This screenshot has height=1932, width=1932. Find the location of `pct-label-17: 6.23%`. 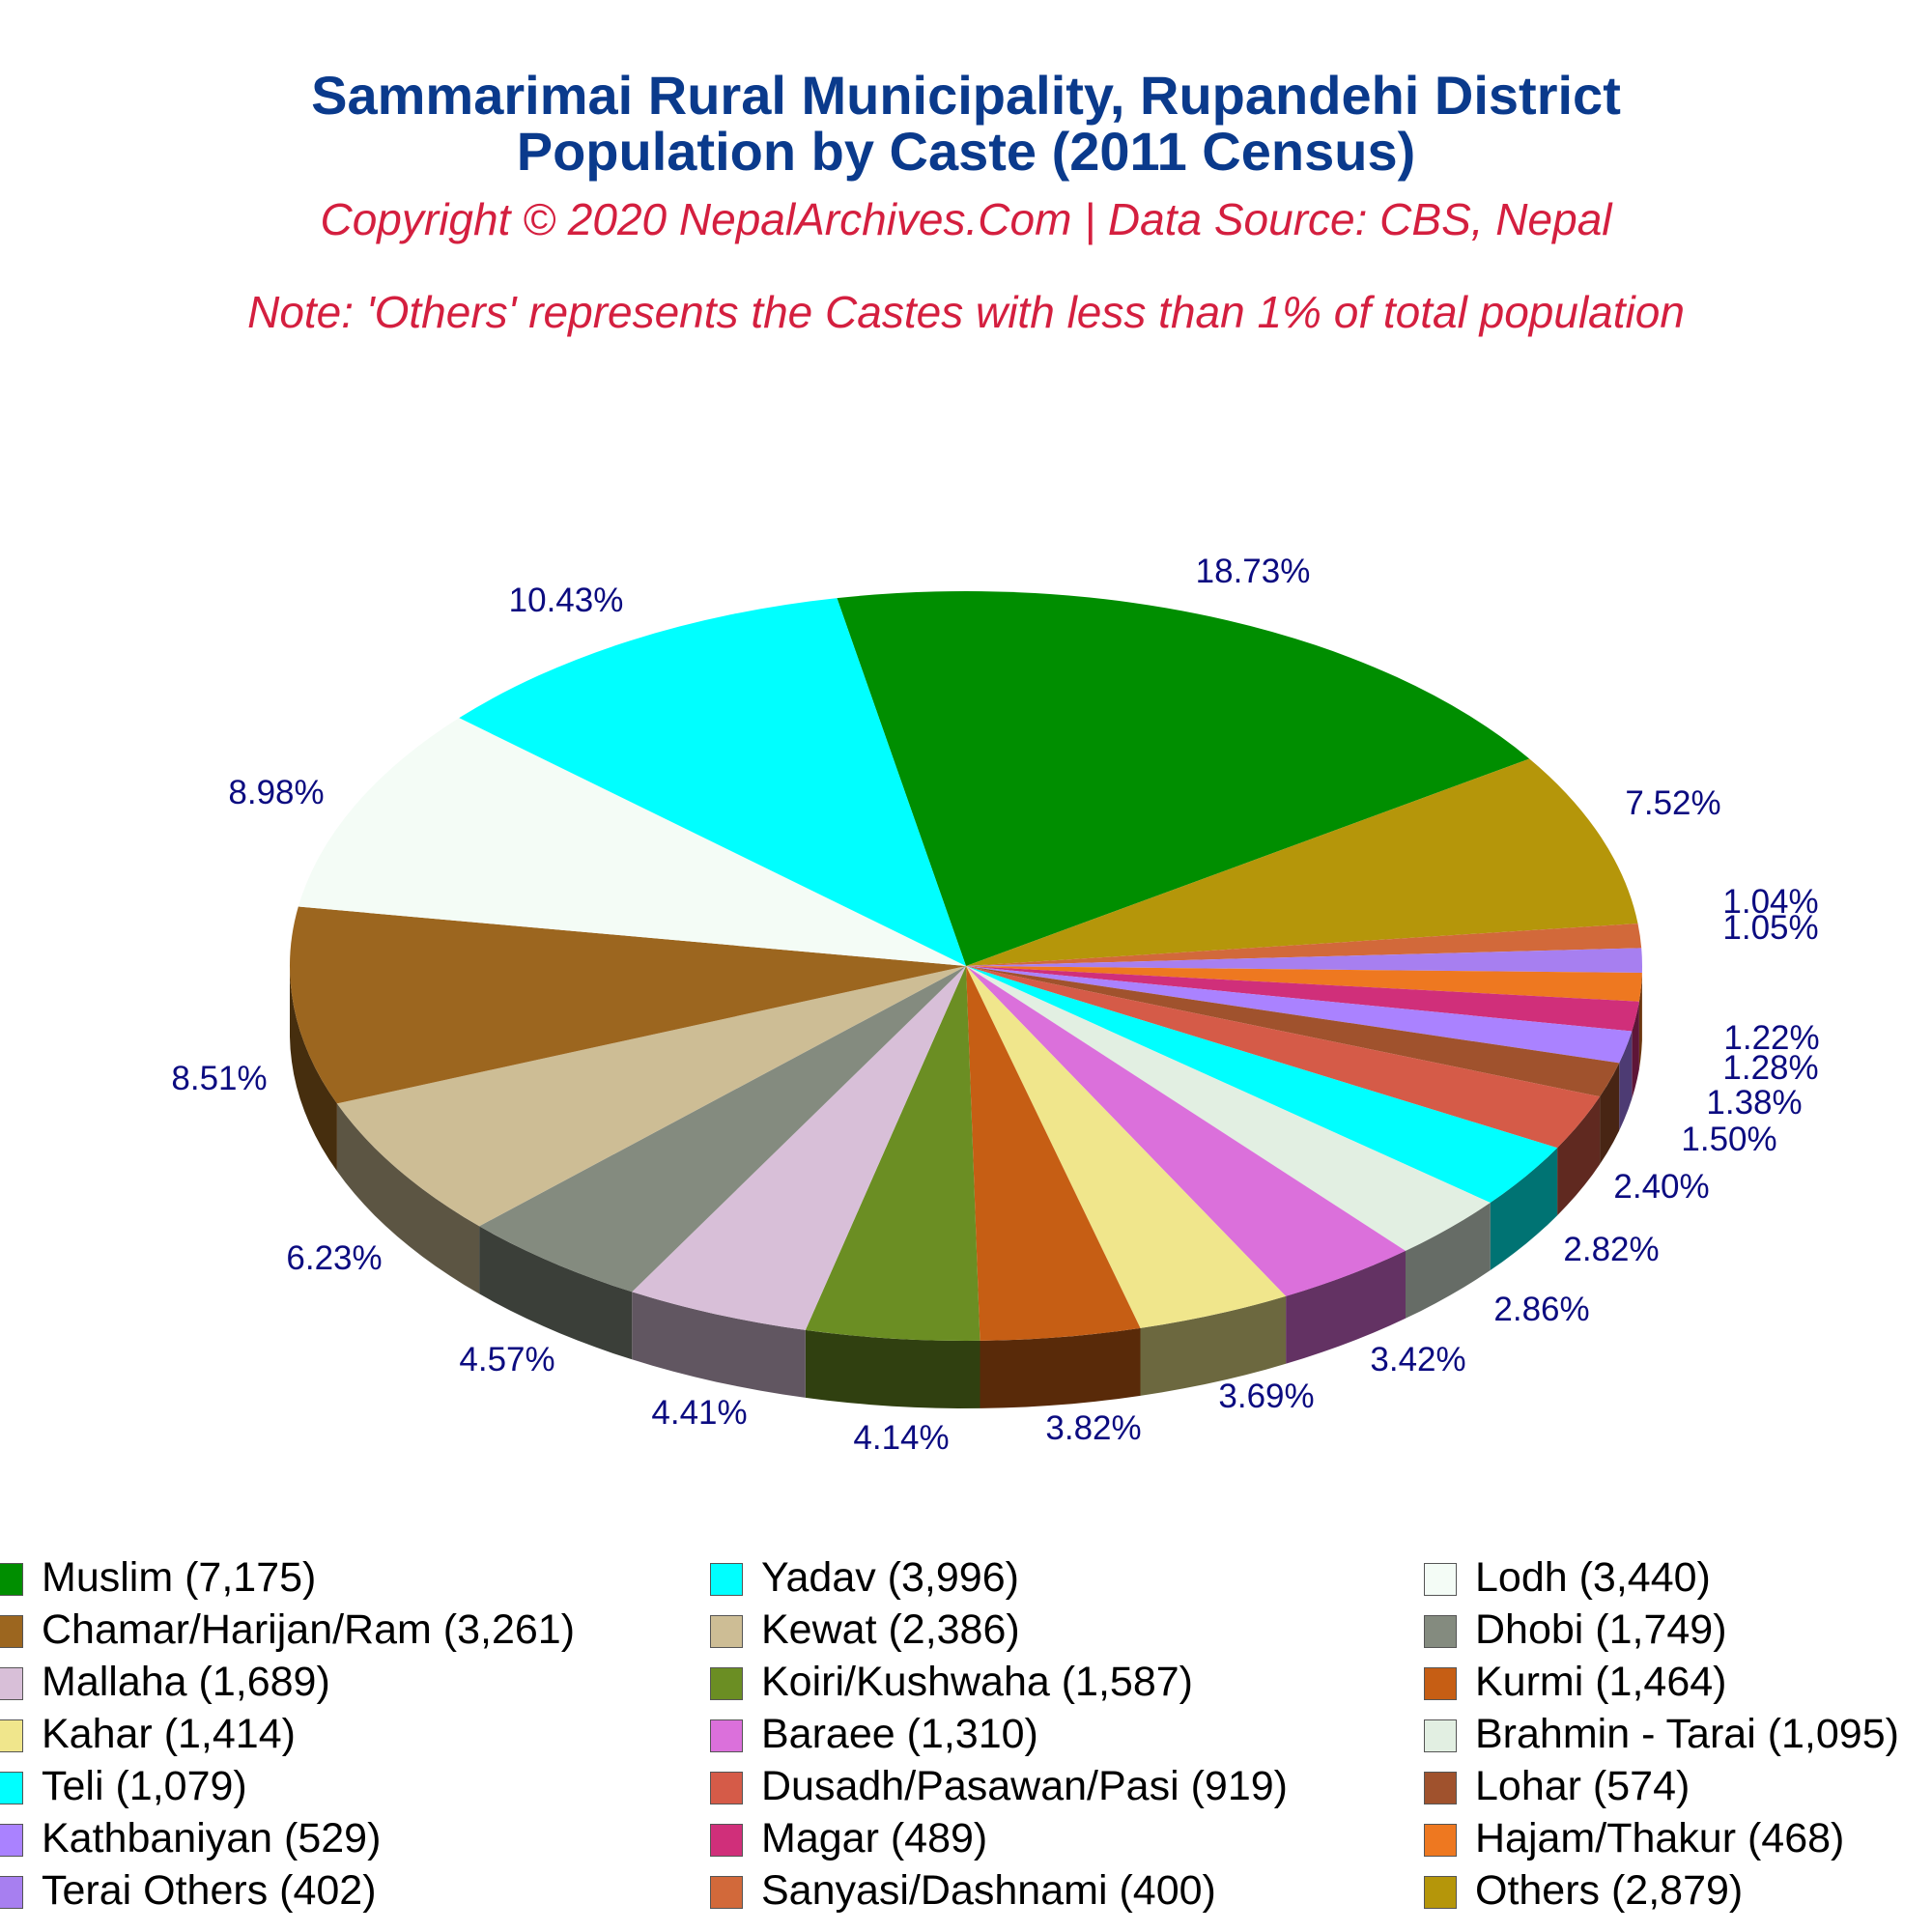

pct-label-17: 6.23% is located at coordinates (334, 1258).